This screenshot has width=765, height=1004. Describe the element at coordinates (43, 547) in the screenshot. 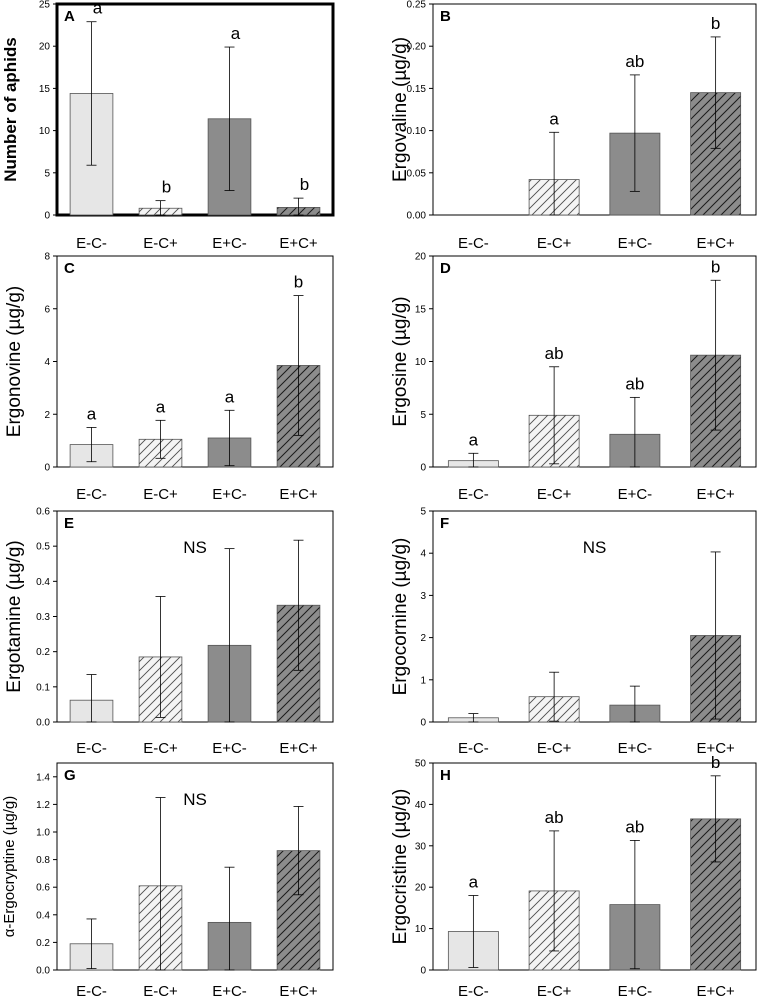

I see `y-tick-label: 0.5` at that location.